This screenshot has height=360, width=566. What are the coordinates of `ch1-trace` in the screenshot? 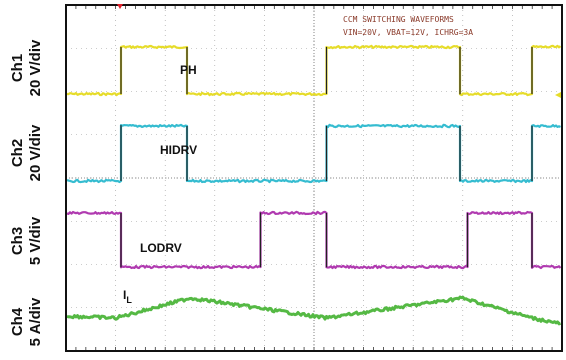 It's located at (314, 70).